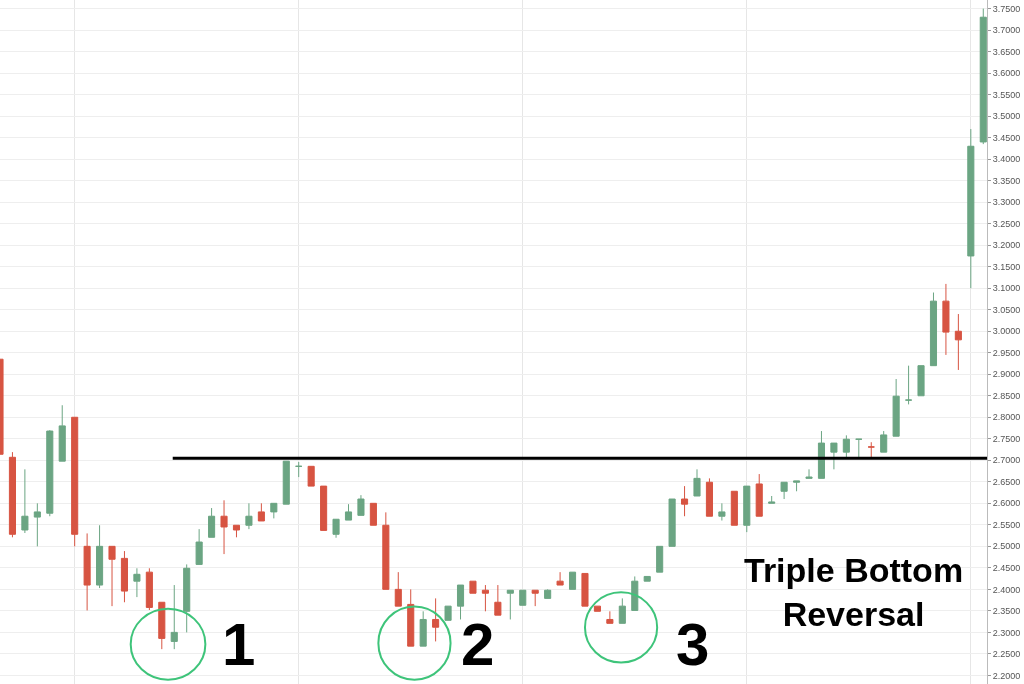  I want to click on y-tick-label: 2.2000, so click(1006, 675).